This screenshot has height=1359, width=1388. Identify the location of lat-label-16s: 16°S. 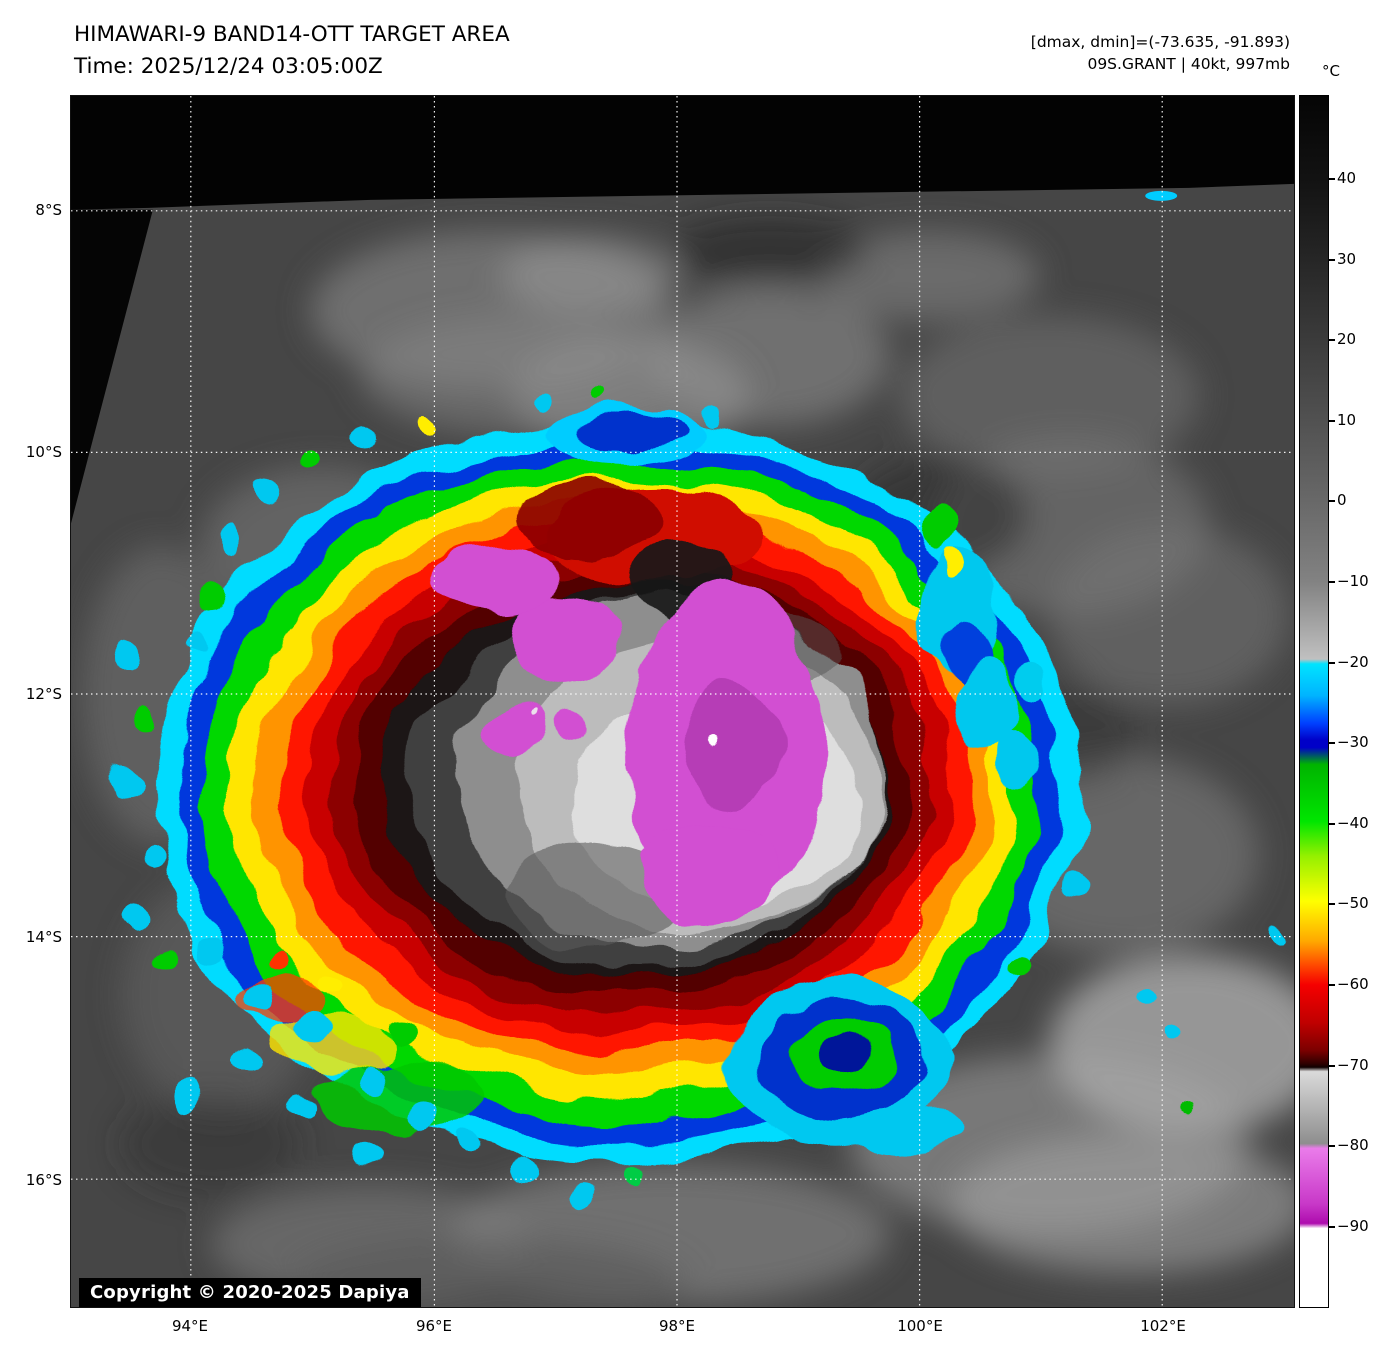
(43, 1180).